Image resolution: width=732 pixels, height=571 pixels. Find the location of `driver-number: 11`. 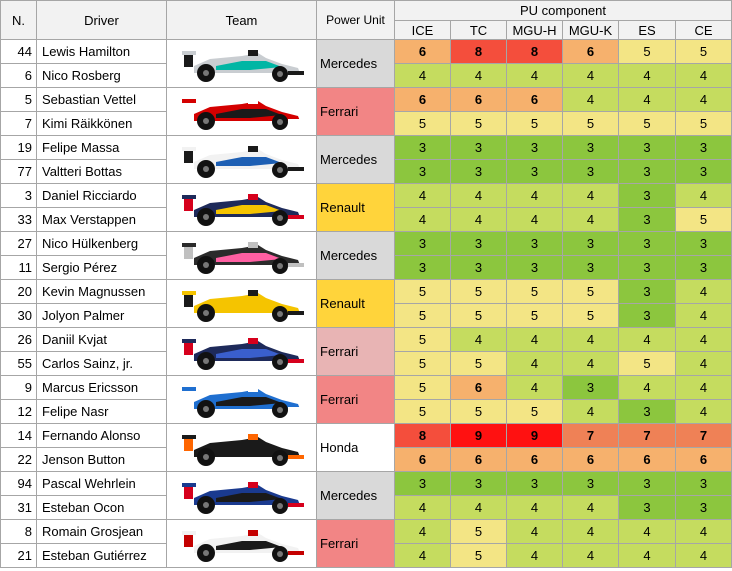

driver-number: 11 is located at coordinates (18, 267).